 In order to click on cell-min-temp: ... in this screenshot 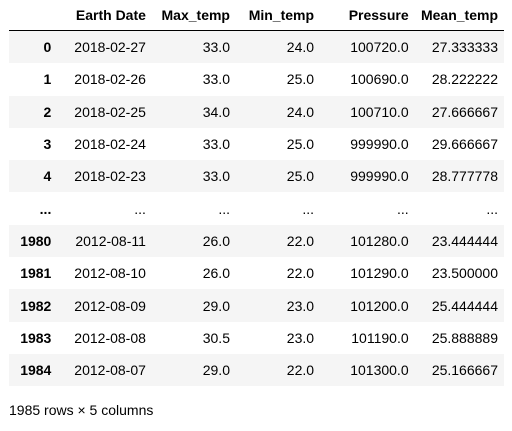, I will do `click(308, 208)`.